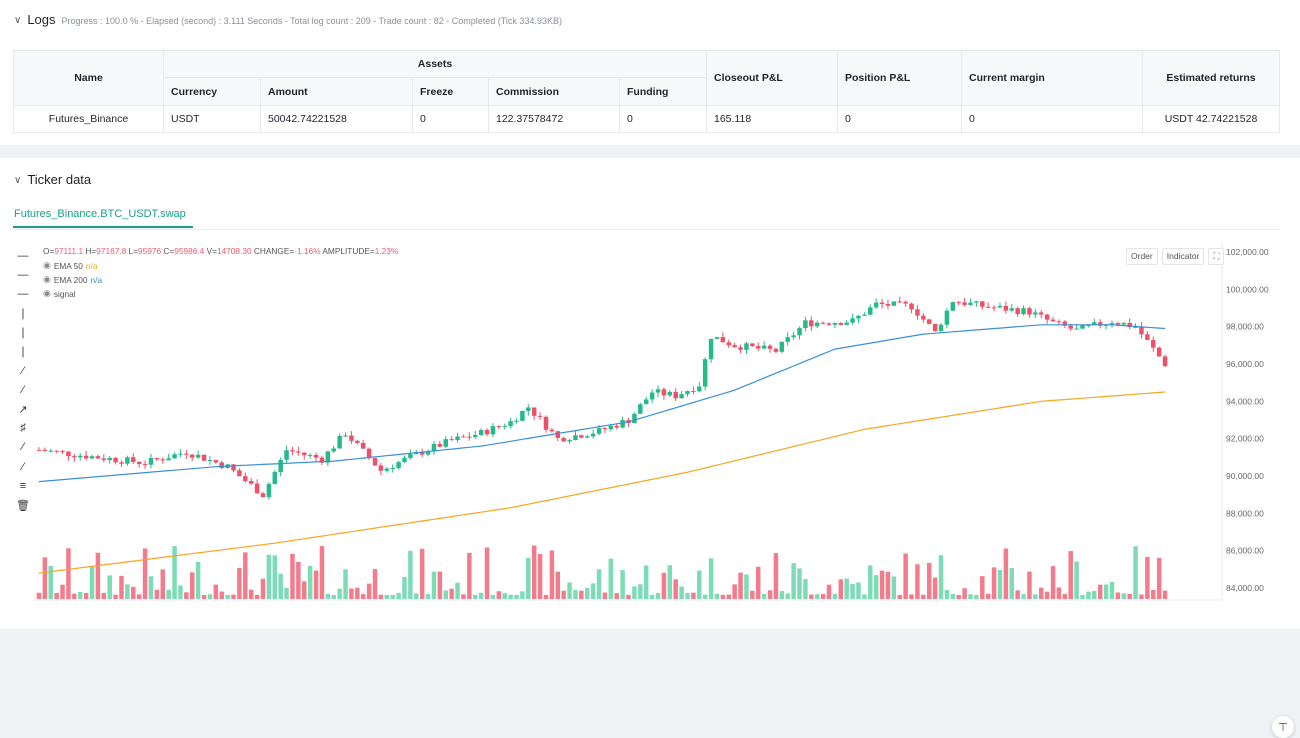  I want to click on legend-signal: ◉ signal, so click(59, 293).